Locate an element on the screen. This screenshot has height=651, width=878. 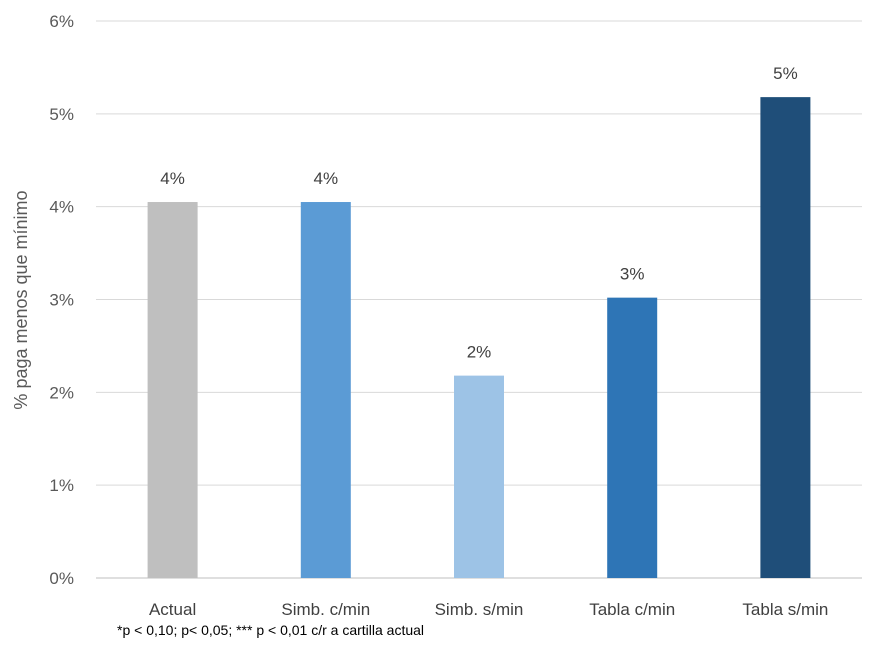
x-category-label: Simb. s/min is located at coordinates (479, 609).